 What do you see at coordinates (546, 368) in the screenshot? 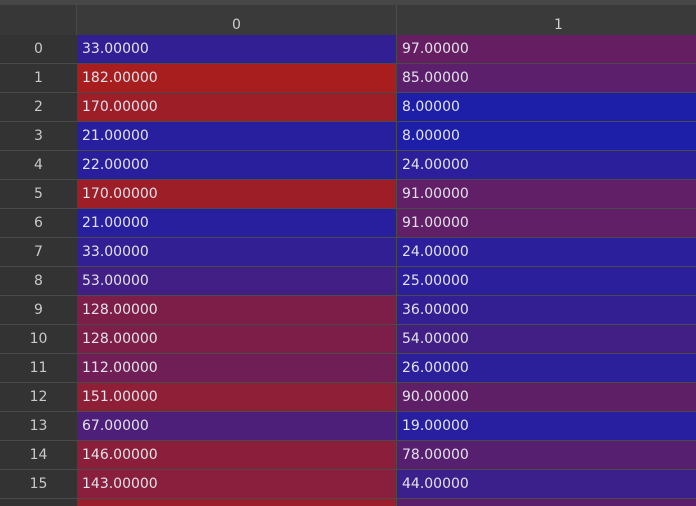
I see `table-cell: 26.00000` at bounding box center [546, 368].